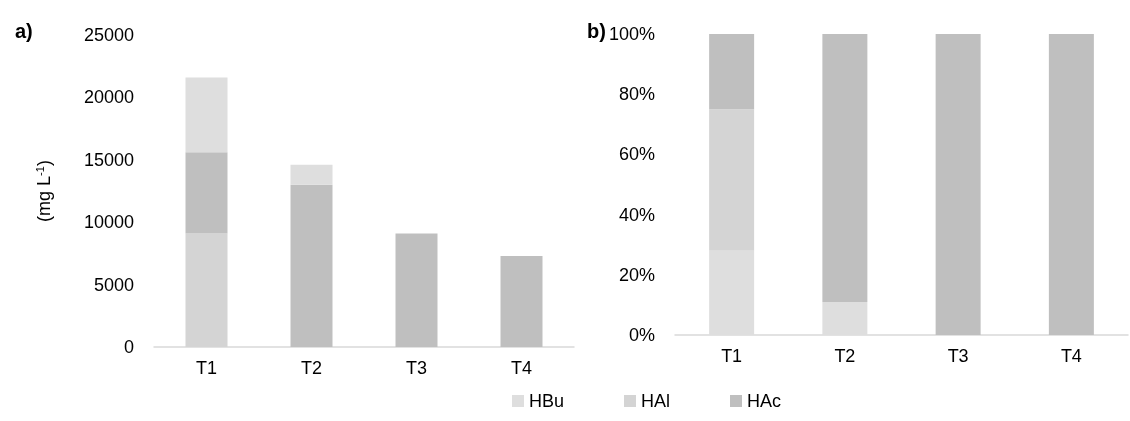 This screenshot has width=1130, height=421. I want to click on y-tick-label: 80%, so click(636, 94).